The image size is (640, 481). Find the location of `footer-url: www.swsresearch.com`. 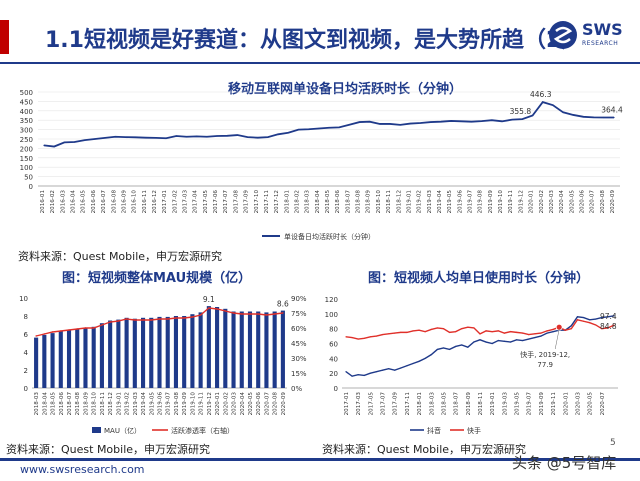

footer-url: www.swsresearch.com is located at coordinates (82, 469).